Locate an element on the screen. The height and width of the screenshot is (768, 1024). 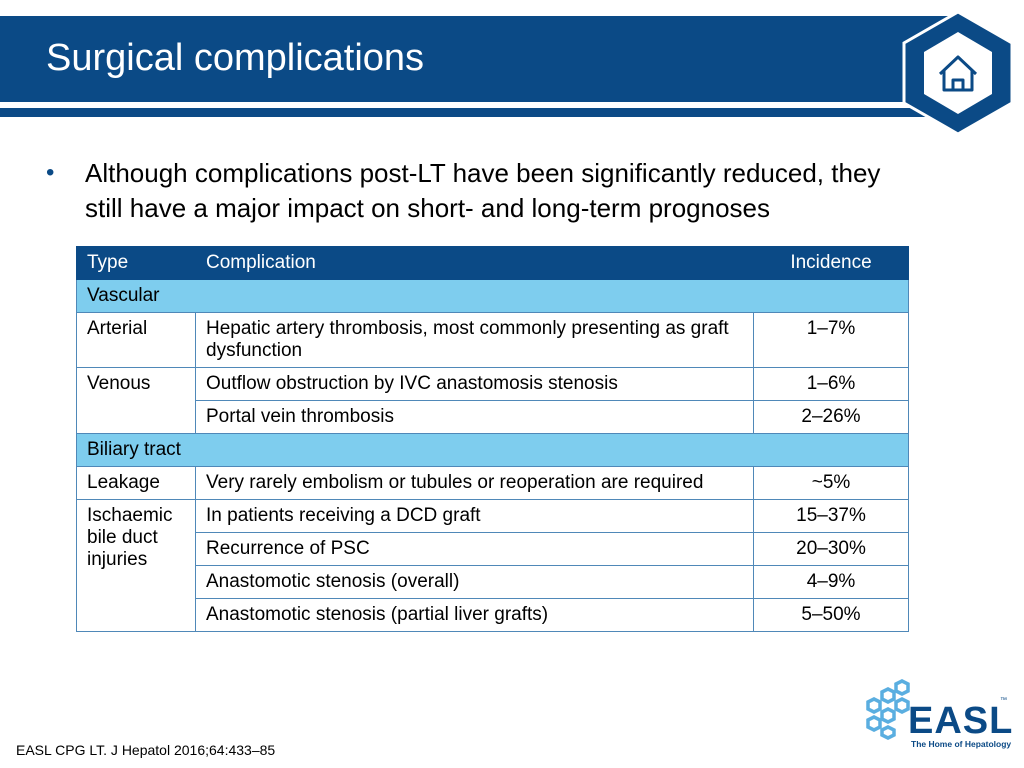
complication-cell: Portal vein thrombosis is located at coordinates (474, 417).